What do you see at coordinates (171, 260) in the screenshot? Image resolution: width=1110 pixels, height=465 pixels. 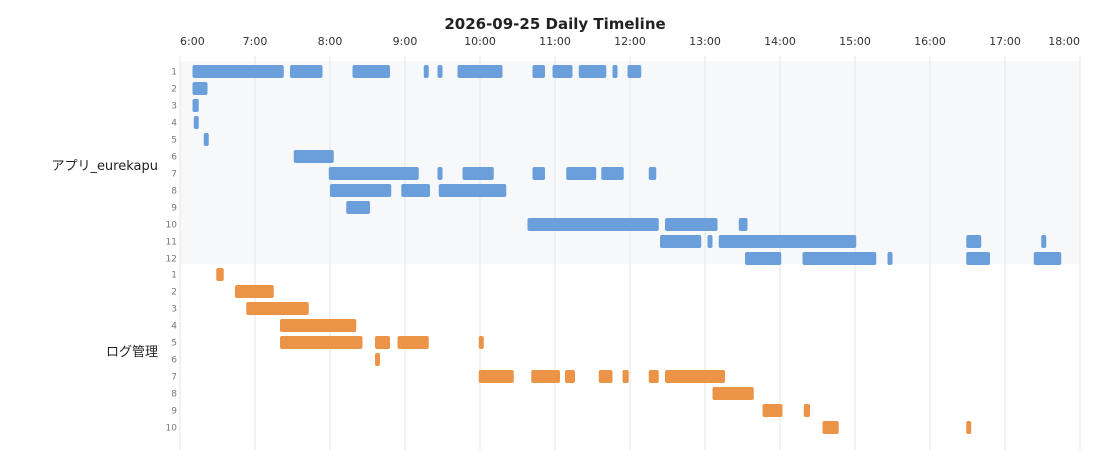 I see `row-label: 12` at bounding box center [171, 260].